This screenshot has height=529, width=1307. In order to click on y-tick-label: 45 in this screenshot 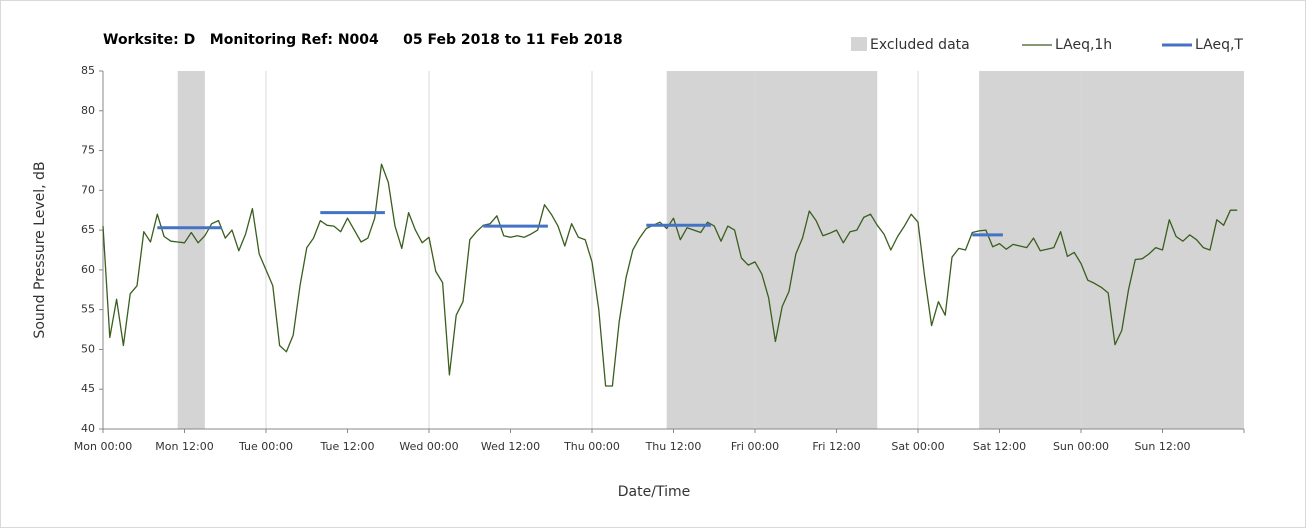, I will do `click(88, 388)`.